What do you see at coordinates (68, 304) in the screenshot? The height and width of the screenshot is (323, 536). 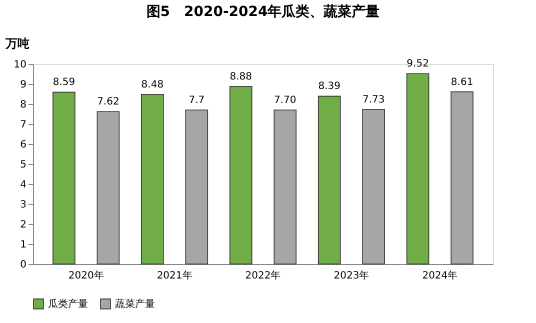 I see `legend-label: 瓜类产量` at bounding box center [68, 304].